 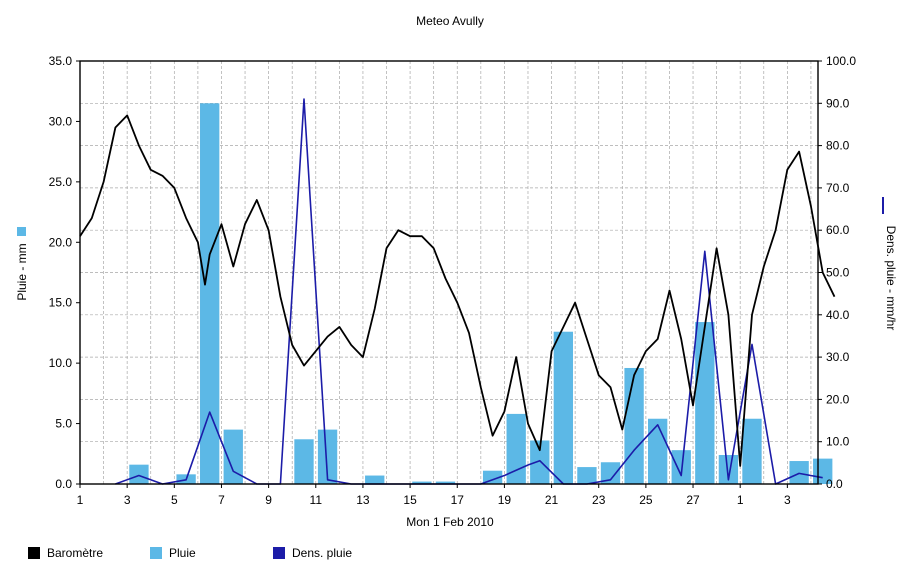 What do you see at coordinates (75, 553) in the screenshot?
I see `legend-label-barometre: Baromètre` at bounding box center [75, 553].